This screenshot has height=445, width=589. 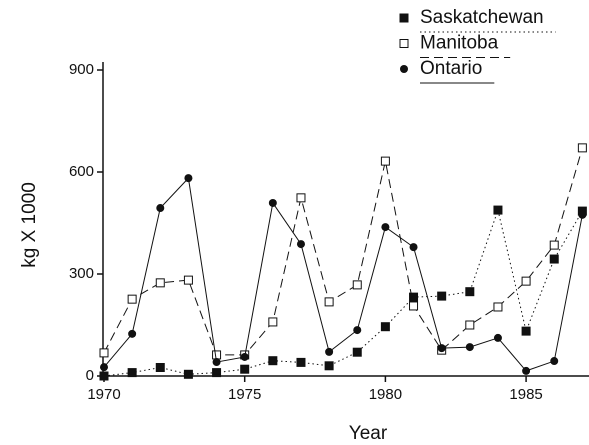 What do you see at coordinates (482, 17) in the screenshot?
I see `legend-label: Saskatchewan` at bounding box center [482, 17].